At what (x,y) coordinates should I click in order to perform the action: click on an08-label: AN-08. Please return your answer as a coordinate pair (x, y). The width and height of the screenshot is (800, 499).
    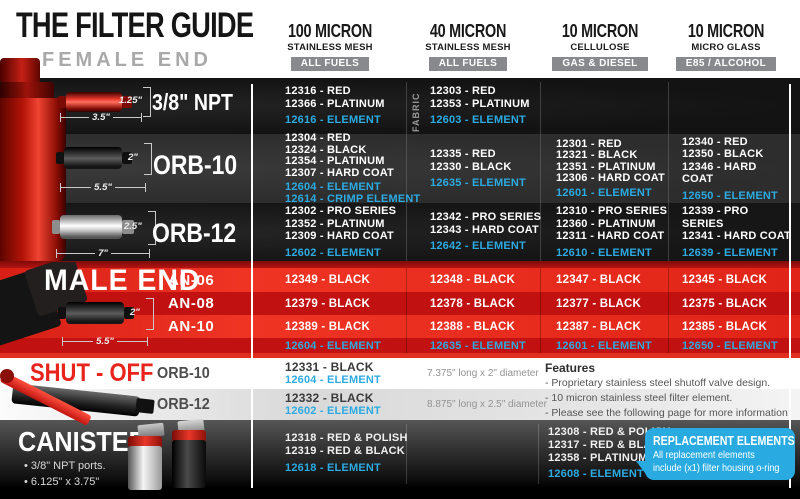
    Looking at the image, I should click on (191, 303).